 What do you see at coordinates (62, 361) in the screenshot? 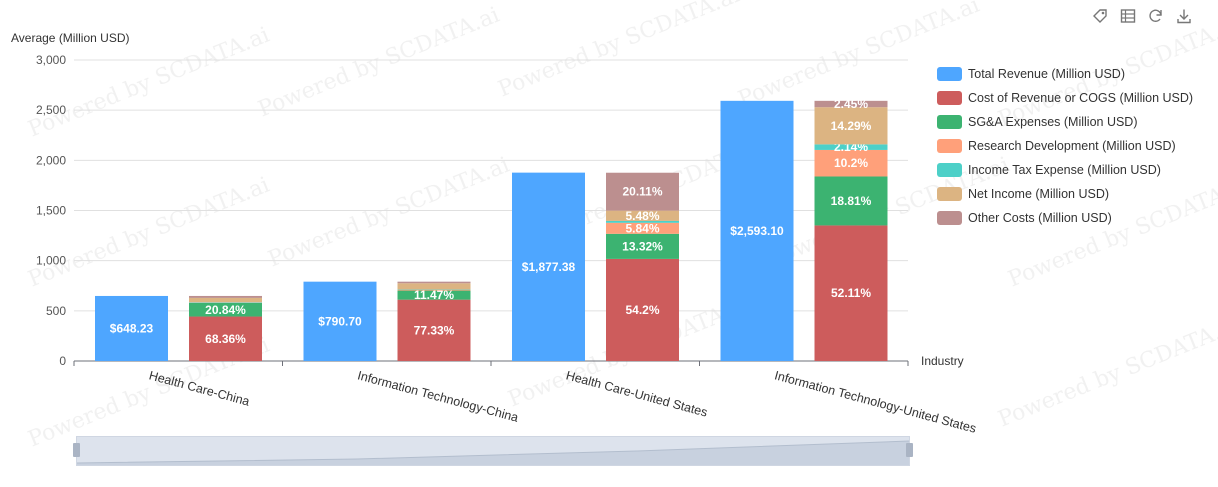
I see `y-tick-label: 0` at bounding box center [62, 361].